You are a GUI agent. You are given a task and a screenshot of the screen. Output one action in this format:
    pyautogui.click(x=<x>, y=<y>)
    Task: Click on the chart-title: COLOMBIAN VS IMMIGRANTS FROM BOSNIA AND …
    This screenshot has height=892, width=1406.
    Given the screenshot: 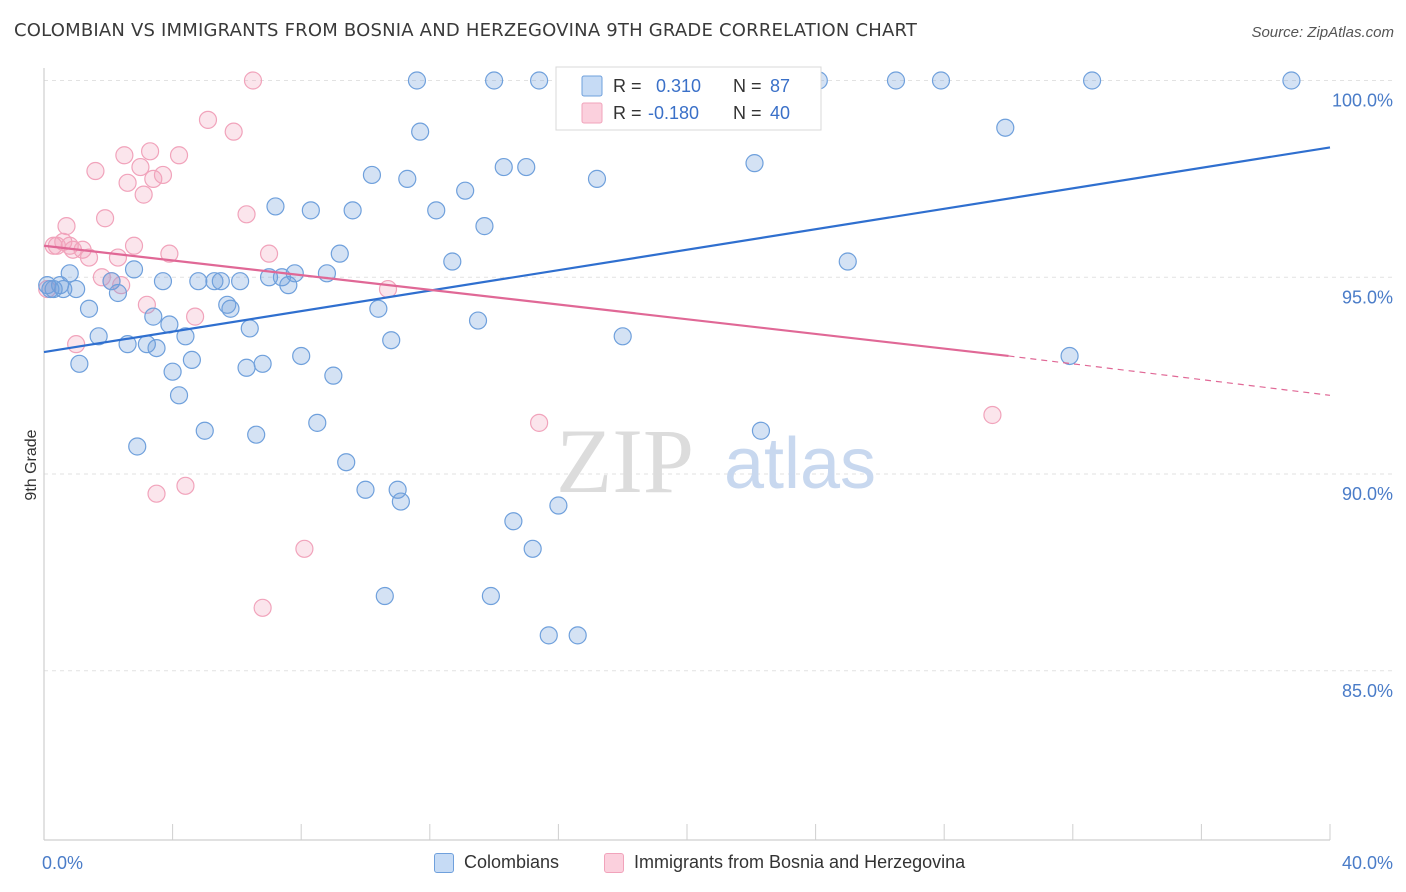 What is the action you would take?
    pyautogui.click(x=466, y=30)
    